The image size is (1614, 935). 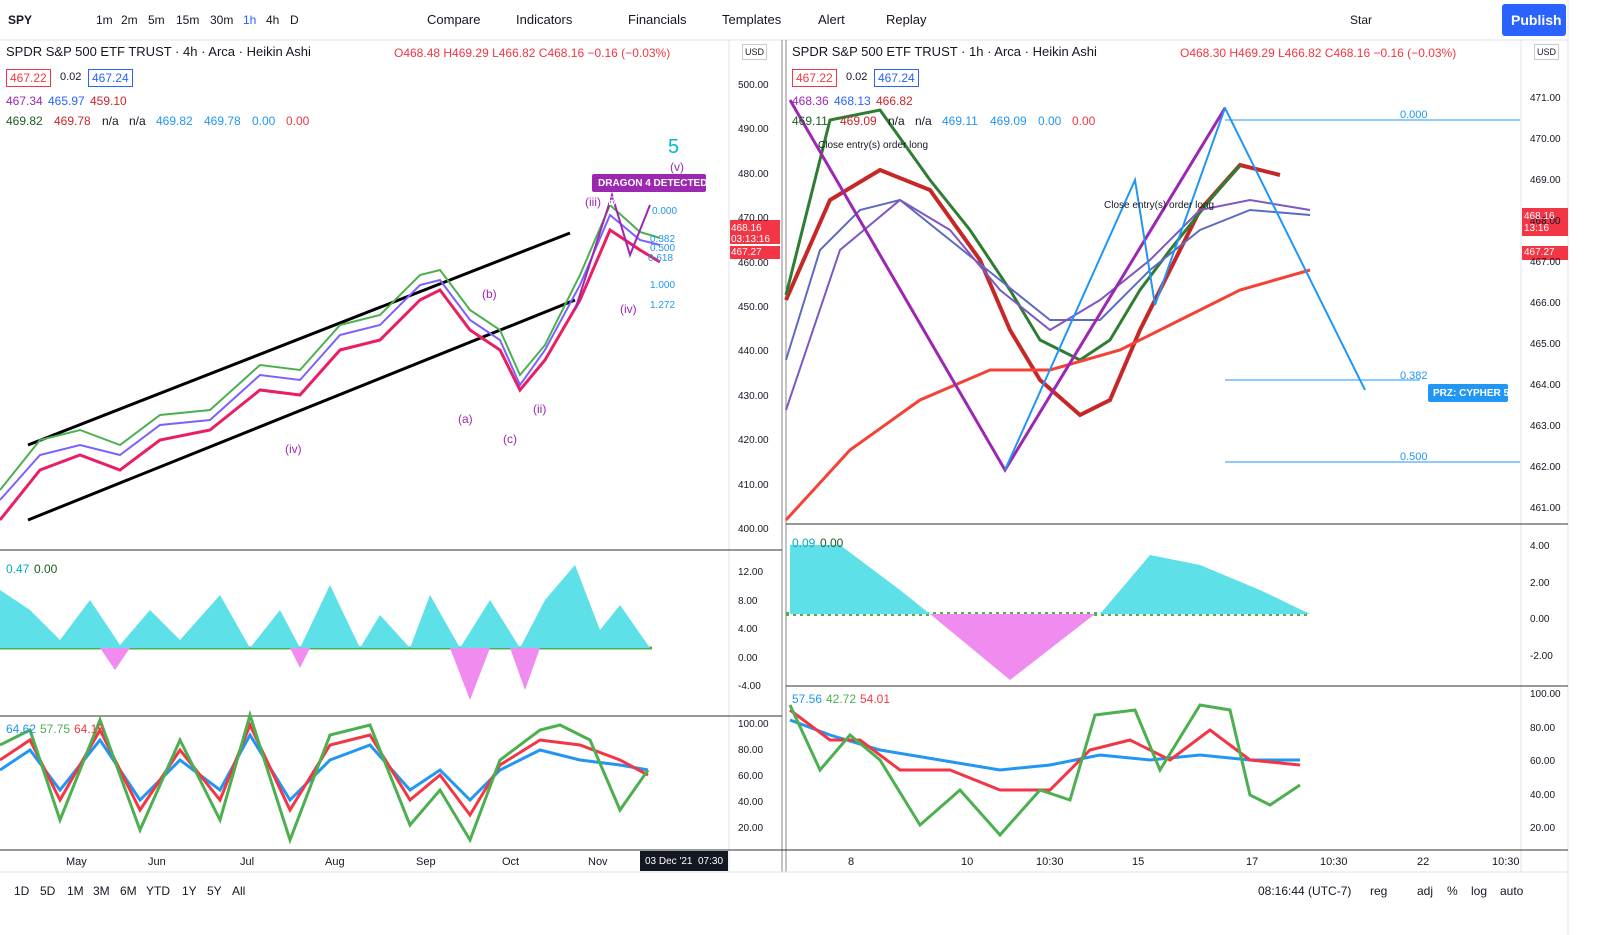 What do you see at coordinates (129, 20) in the screenshot?
I see `interval: 2m` at bounding box center [129, 20].